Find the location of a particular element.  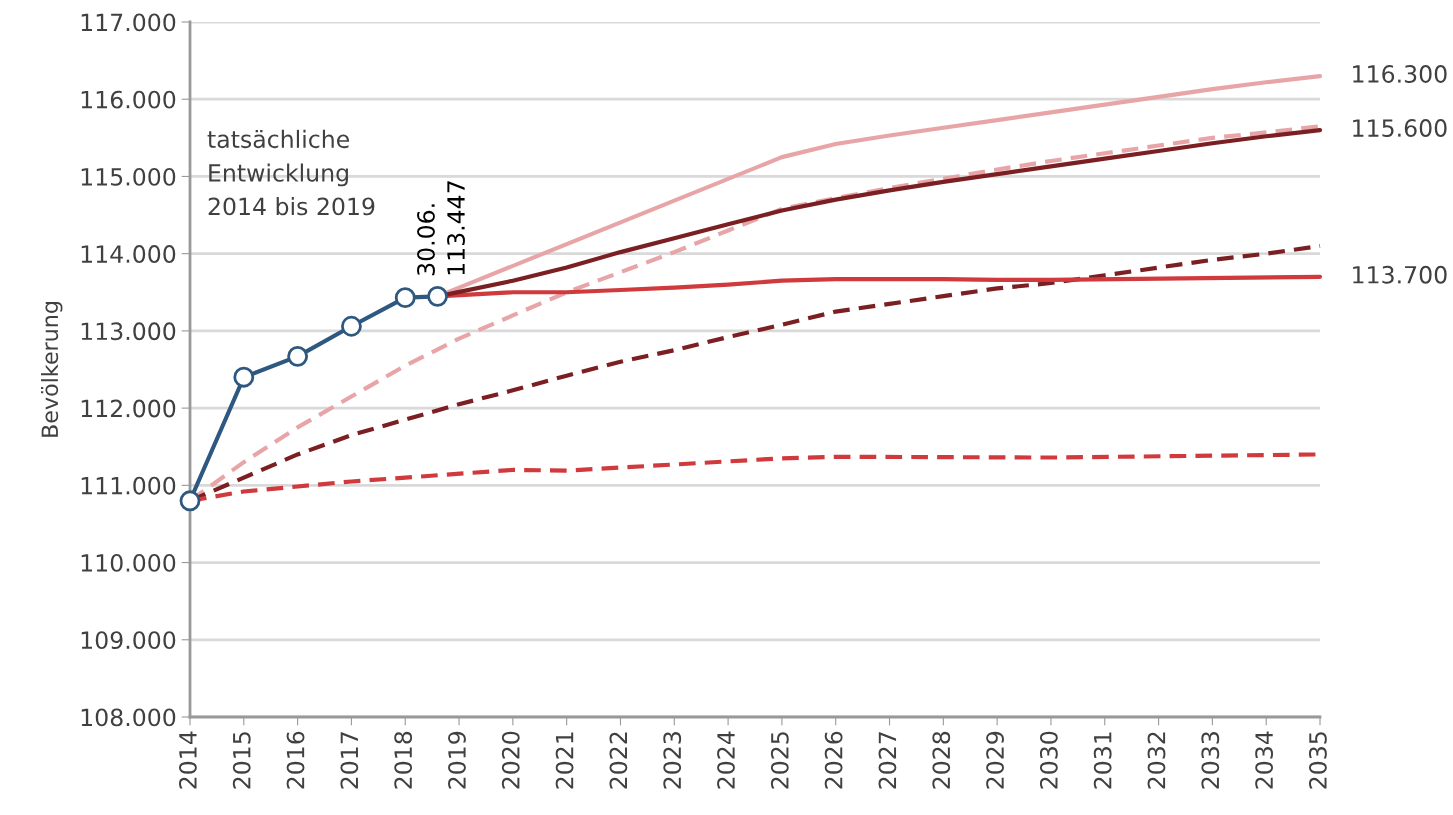

x-tick-label: 2026 is located at coordinates (833, 760).